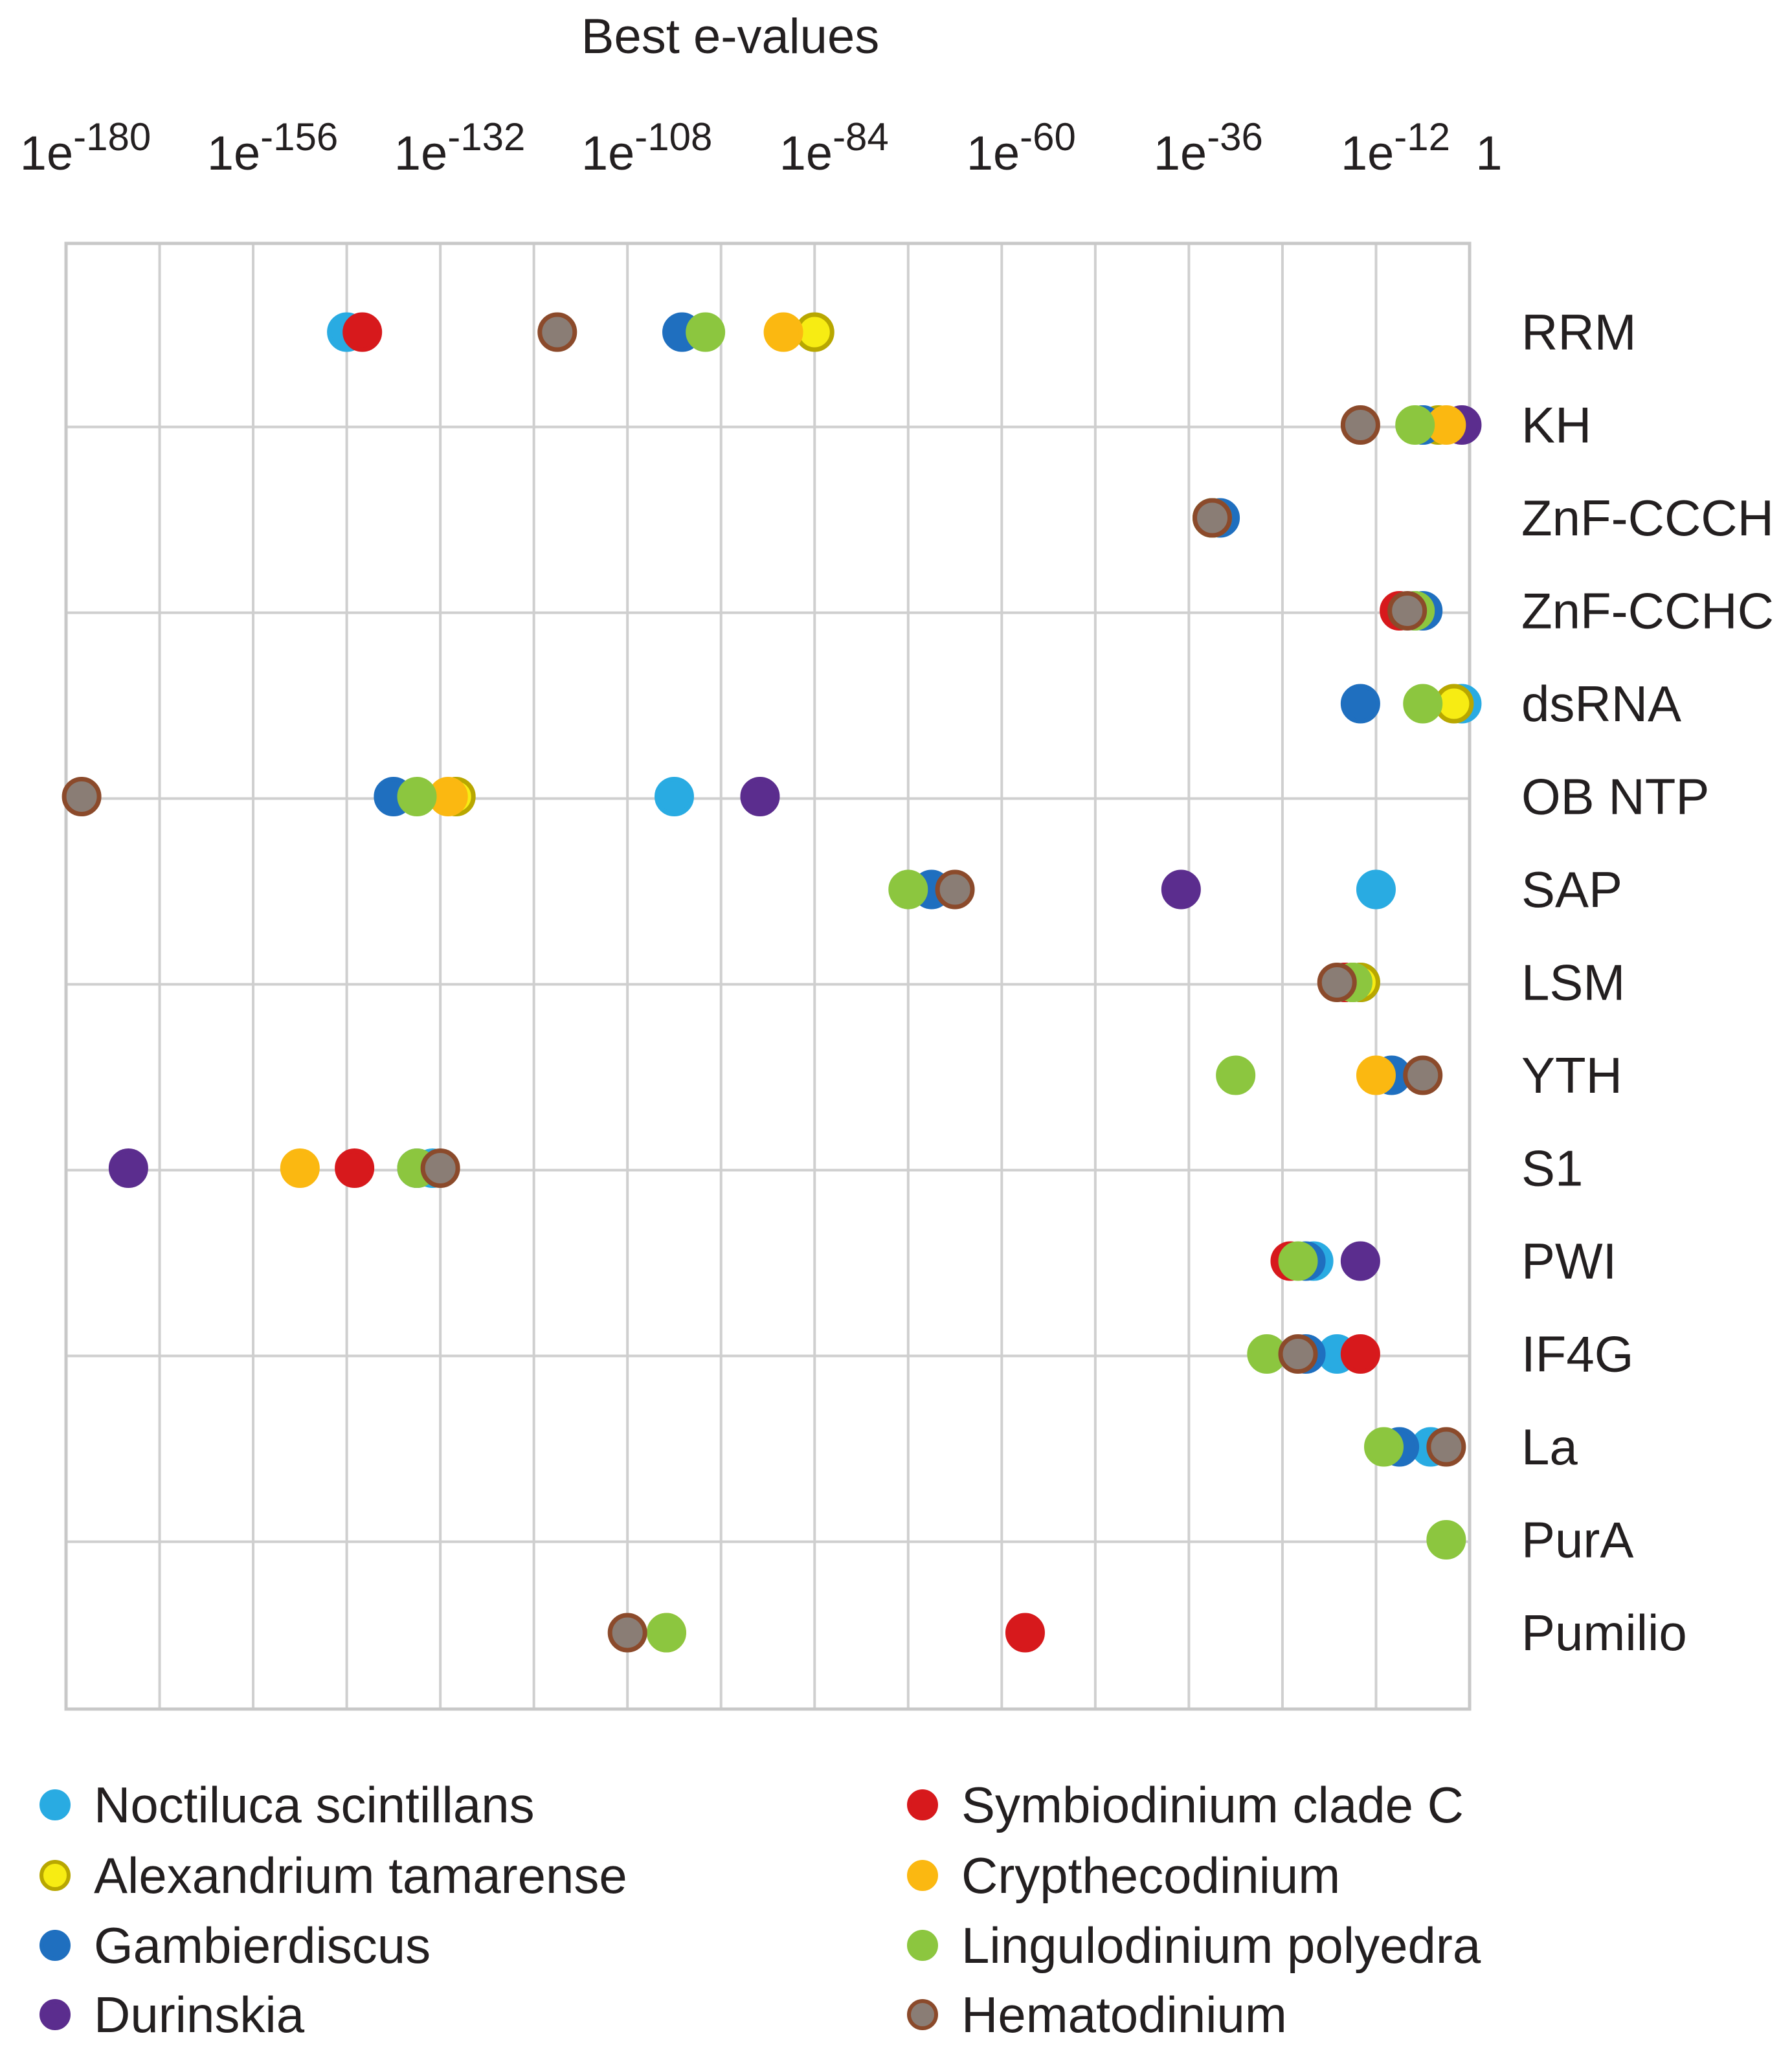 This screenshot has width=1792, height=2058. What do you see at coordinates (1648, 517) in the screenshot?
I see `category-label-znf-ccch: ZnF-CCCH` at bounding box center [1648, 517].